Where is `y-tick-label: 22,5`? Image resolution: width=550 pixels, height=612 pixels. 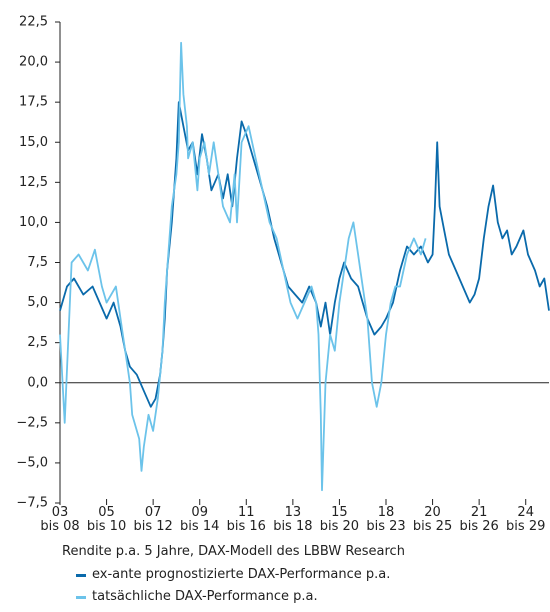
y-tick-label: 22,5 is located at coordinates (33, 22).